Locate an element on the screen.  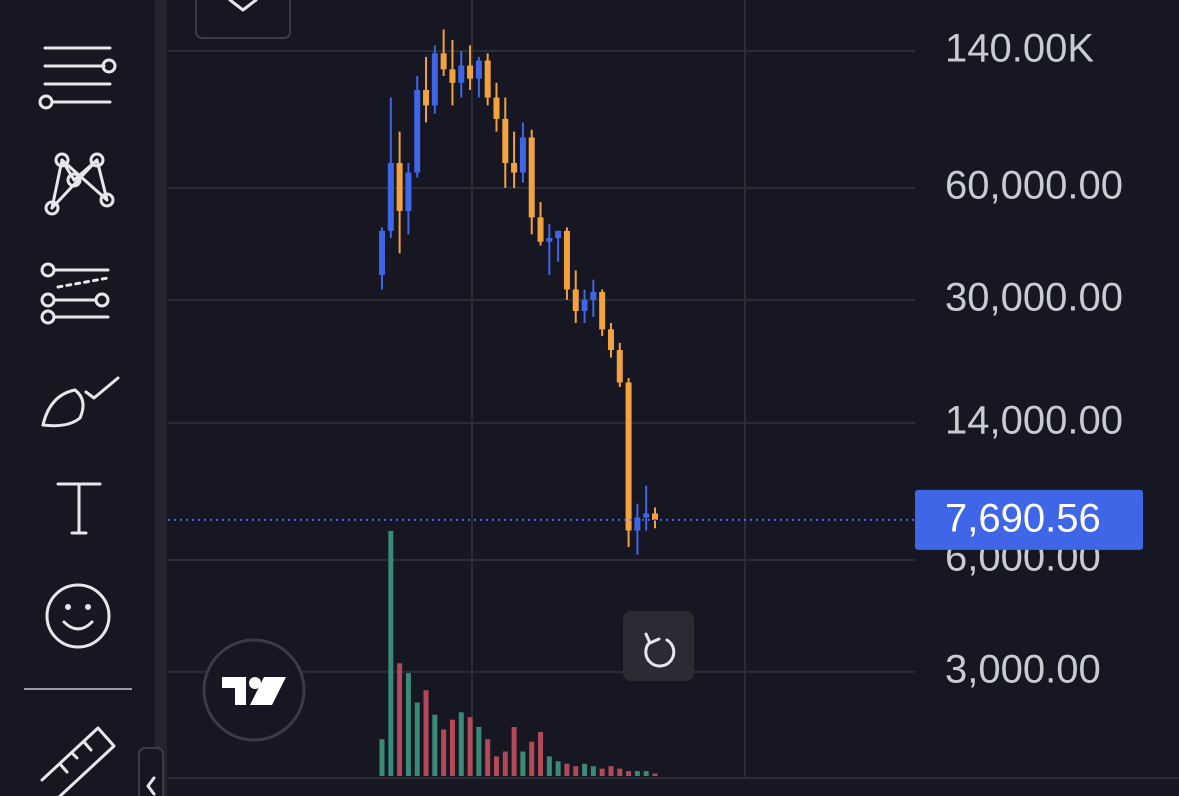
y-tick-label: 30,000.00 is located at coordinates (1034, 297).